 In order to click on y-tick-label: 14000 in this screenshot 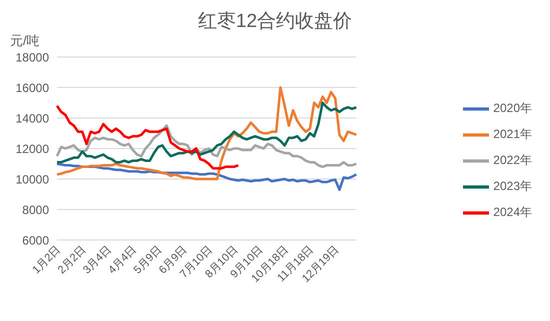, I will do `click(33, 118)`.